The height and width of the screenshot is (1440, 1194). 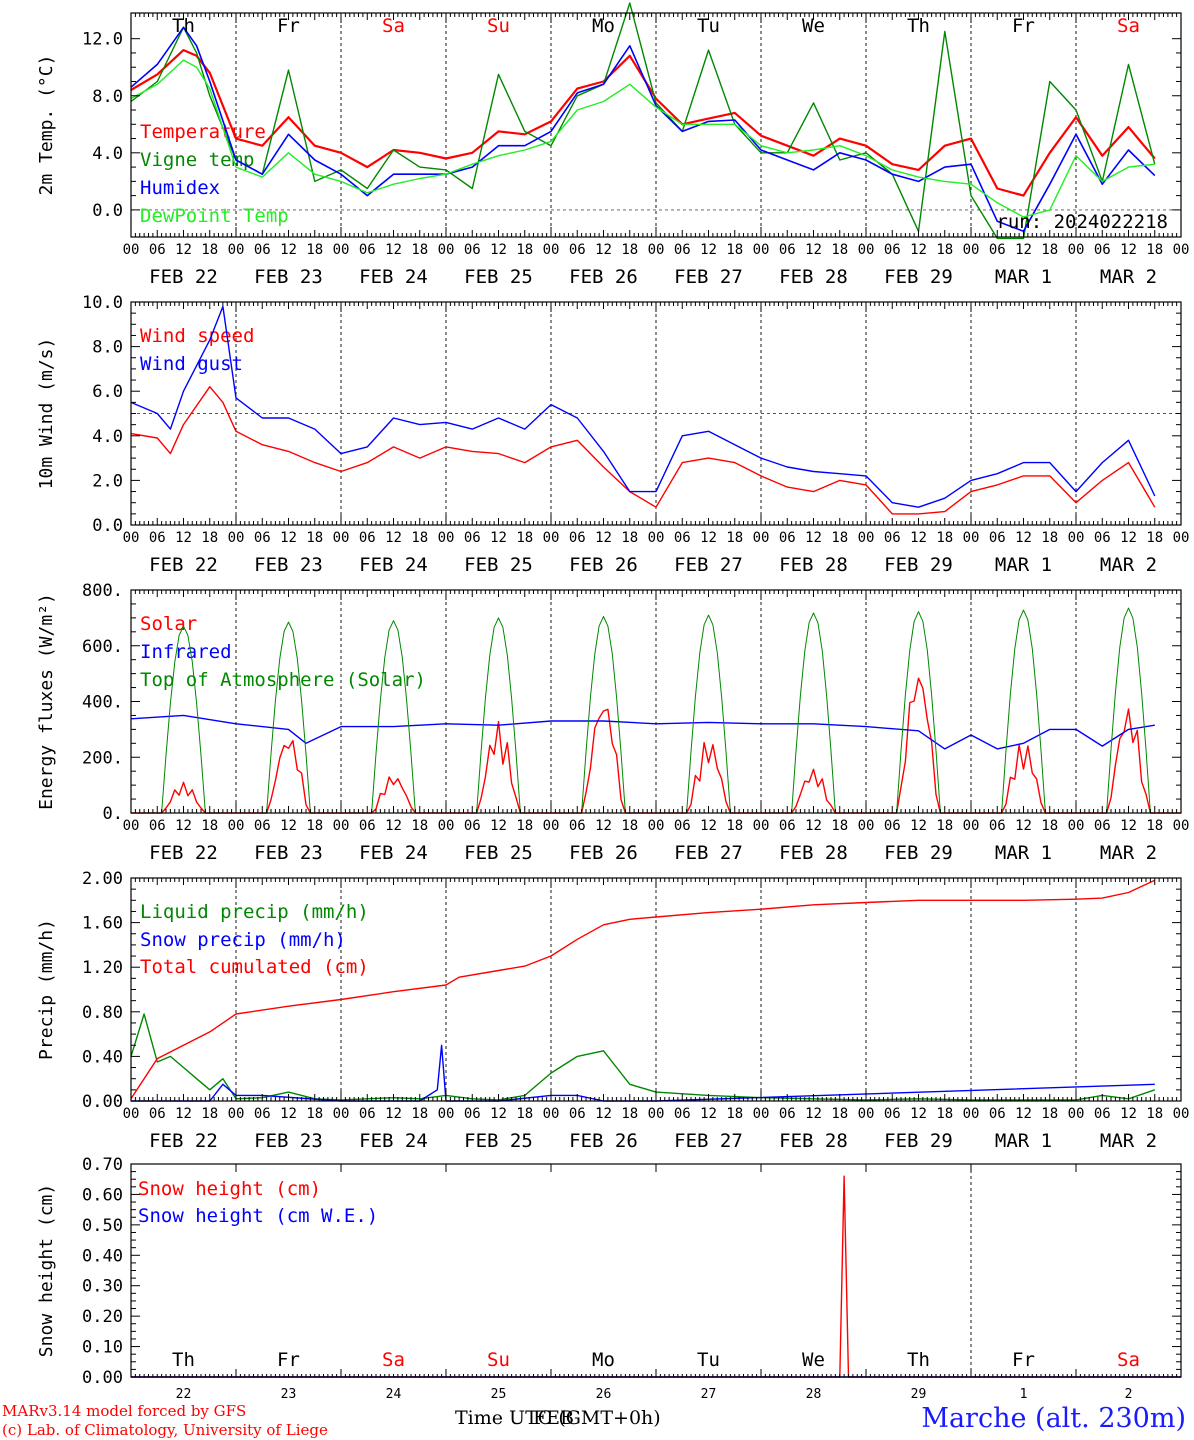 What do you see at coordinates (102, 758) in the screenshot?
I see `y-tick-label: 200.` at bounding box center [102, 758].